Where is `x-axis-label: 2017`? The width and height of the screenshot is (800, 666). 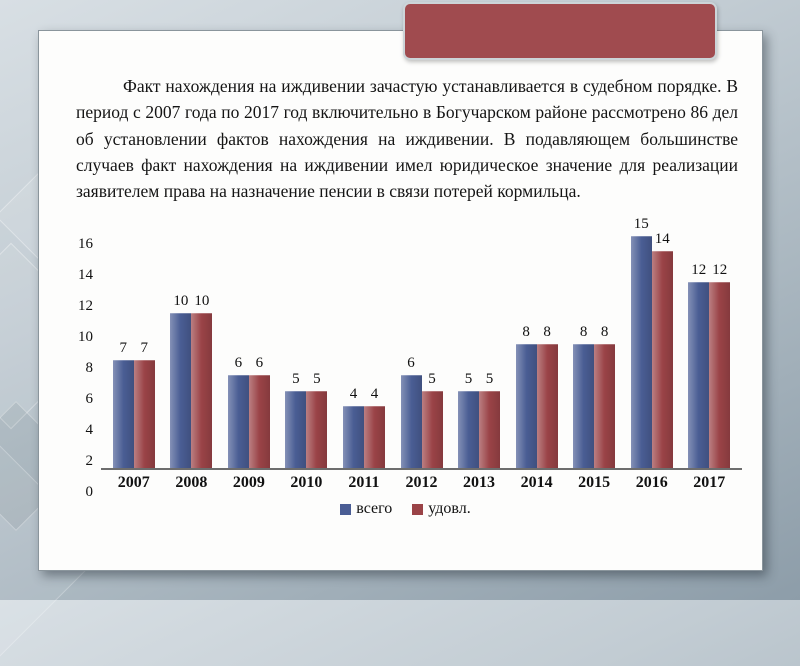 x-axis-label: 2017 is located at coordinates (709, 483).